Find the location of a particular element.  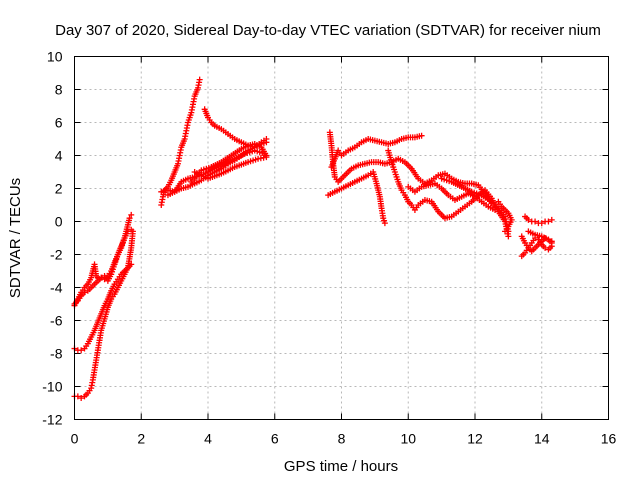

y-tick-label: -10 is located at coordinates (52, 387).